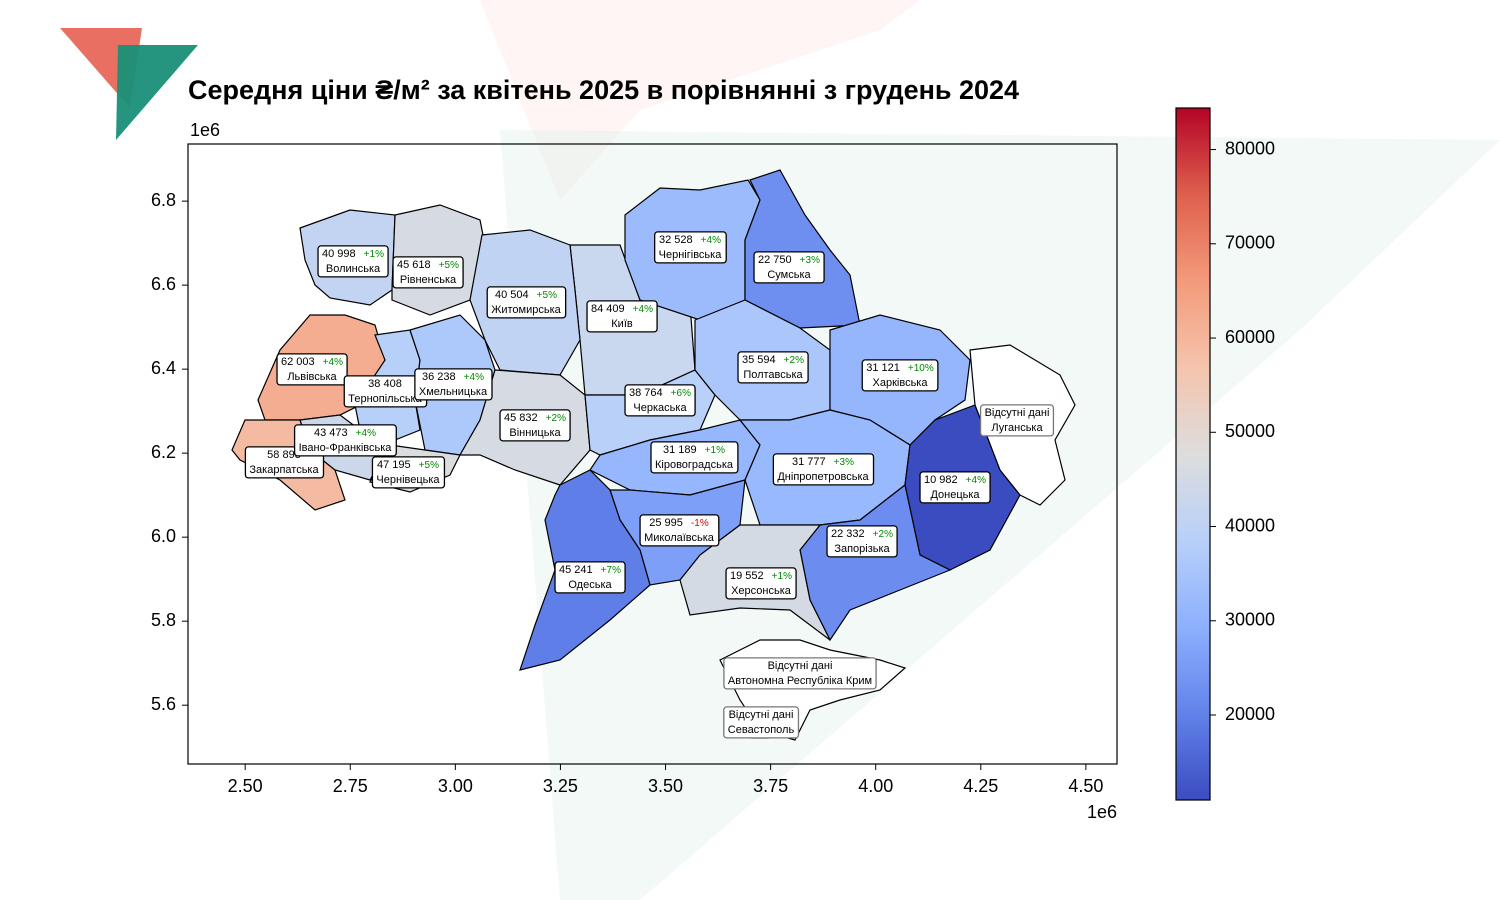 Image resolution: width=1500 pixels, height=900 pixels. I want to click on value-line: 45 241 +7%, so click(590, 570).